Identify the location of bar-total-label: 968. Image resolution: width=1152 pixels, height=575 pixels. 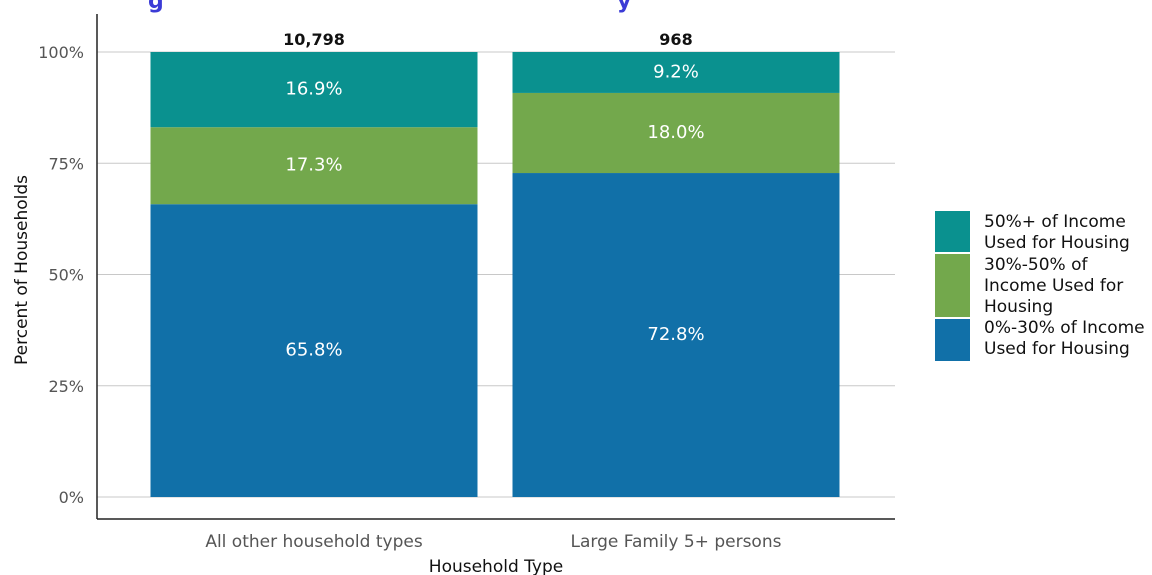
(675, 39).